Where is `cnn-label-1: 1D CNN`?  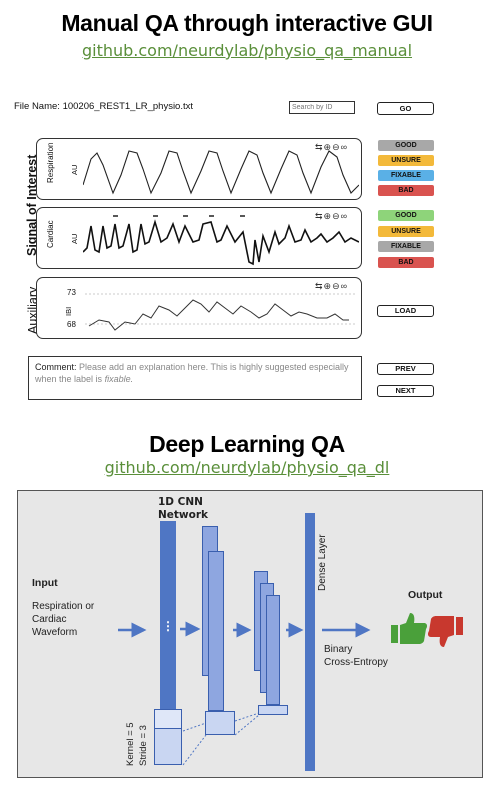 cnn-label-1: 1D CNN is located at coordinates (180, 502).